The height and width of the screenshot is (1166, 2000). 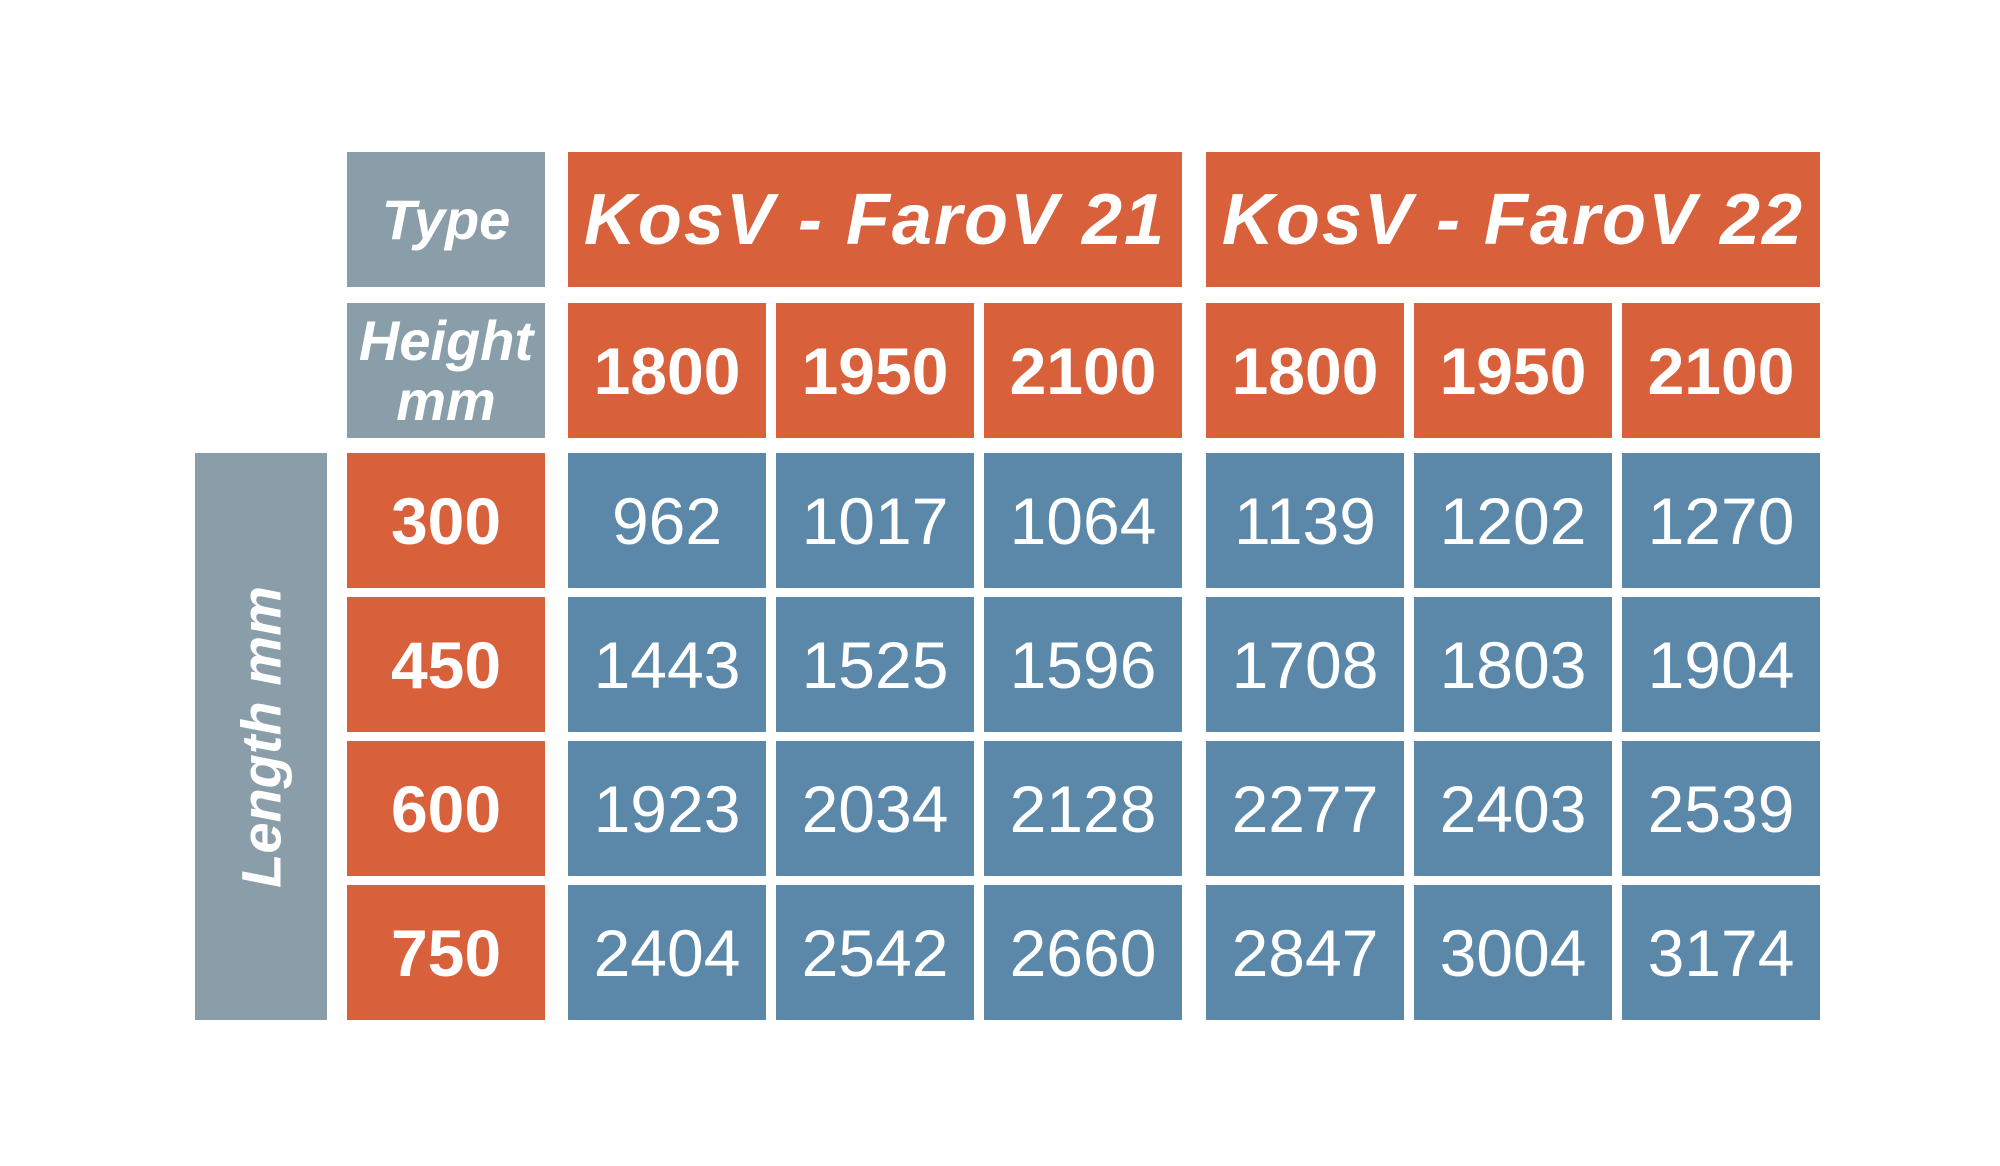 I want to click on cell-value: 2660, so click(x=1083, y=952).